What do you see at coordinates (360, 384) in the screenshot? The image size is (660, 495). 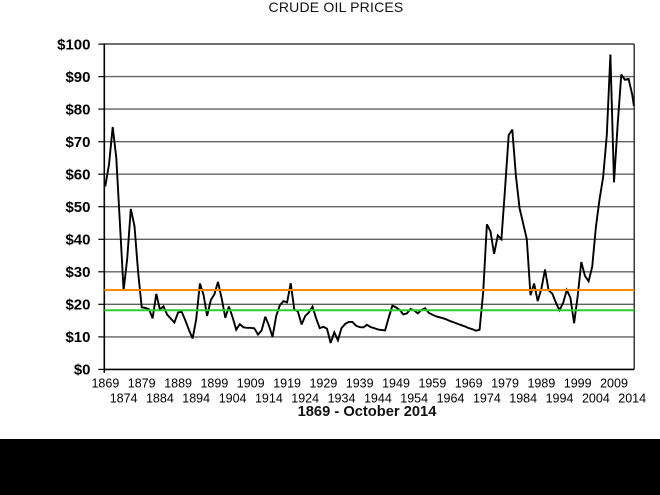 I see `svg-text: 1939` at bounding box center [360, 384].